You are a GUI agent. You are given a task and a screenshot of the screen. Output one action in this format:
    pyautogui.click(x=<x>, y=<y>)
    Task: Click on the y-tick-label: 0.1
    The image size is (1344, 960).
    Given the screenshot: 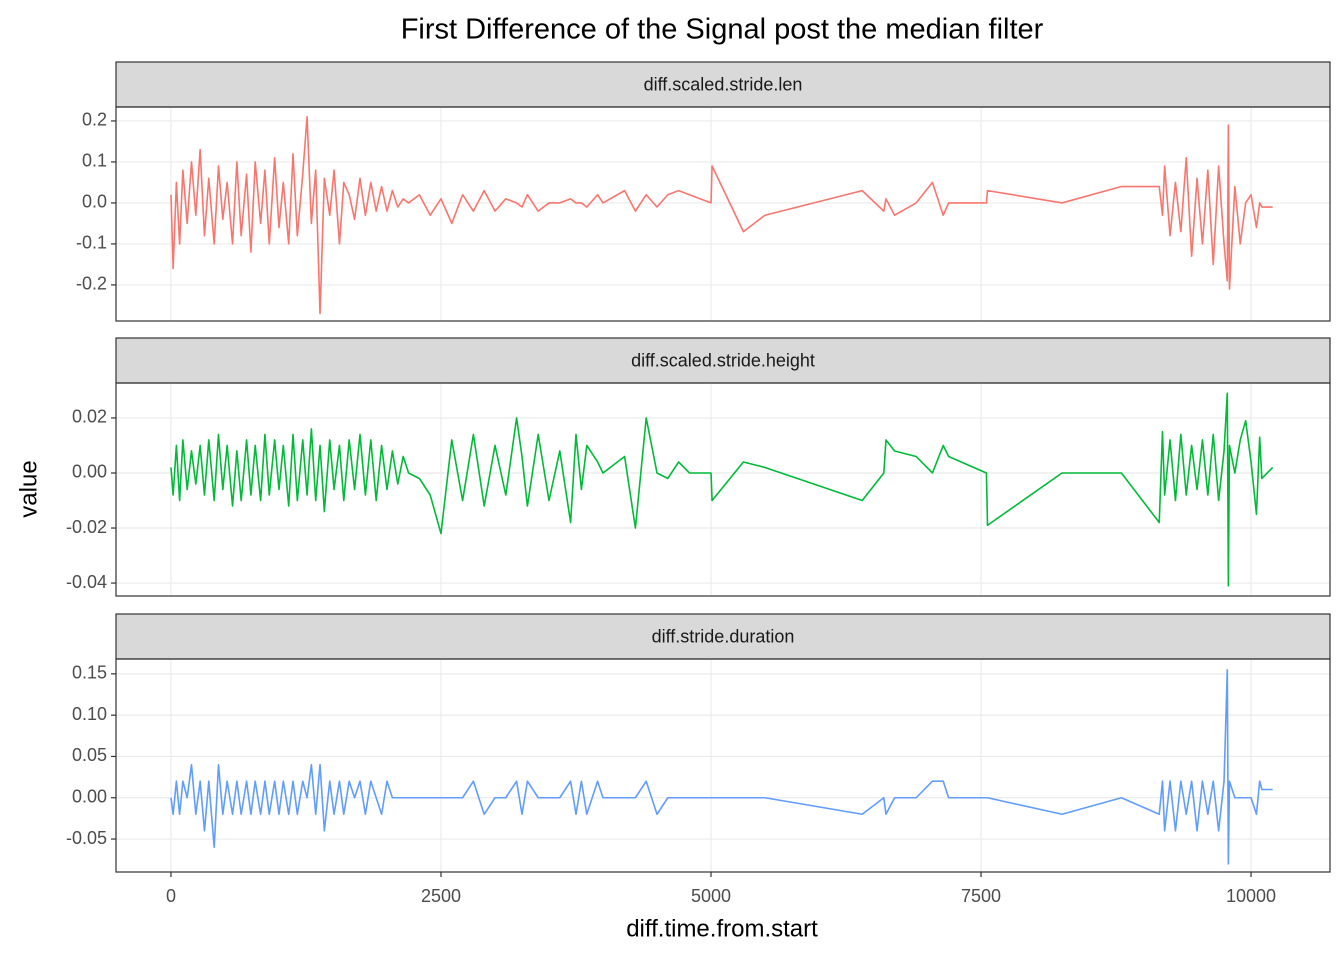 What is the action you would take?
    pyautogui.click(x=94, y=161)
    